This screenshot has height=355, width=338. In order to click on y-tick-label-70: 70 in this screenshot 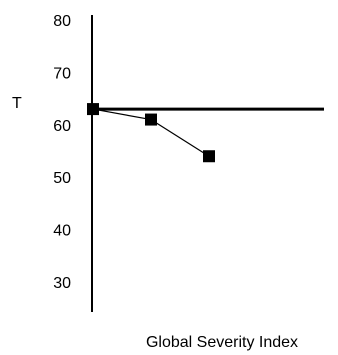, I will do `click(62, 73)`.